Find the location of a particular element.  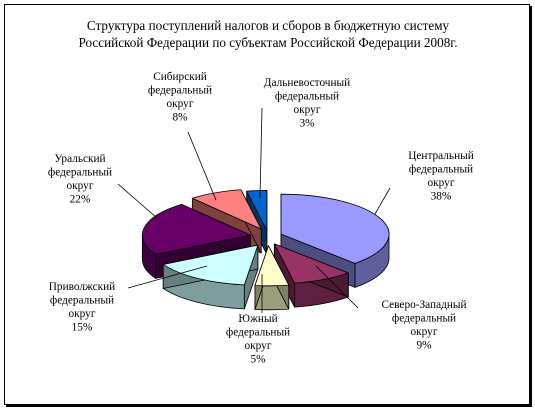

slice-value-label: 5% is located at coordinates (258, 360).